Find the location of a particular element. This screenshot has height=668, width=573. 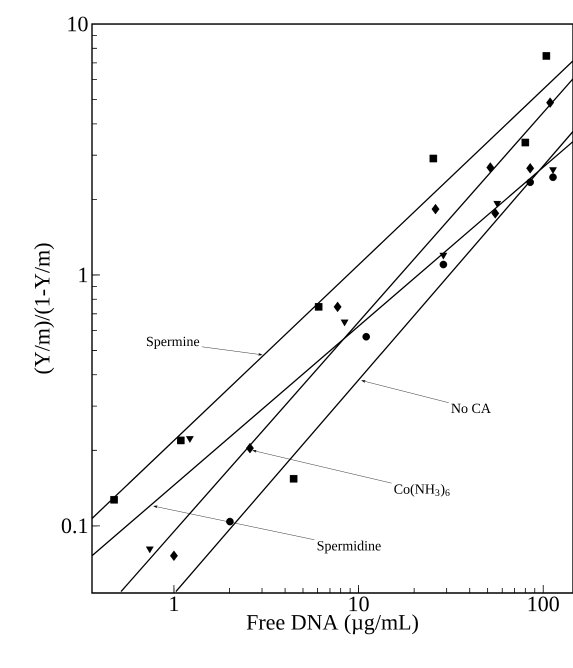

x-tick-label: 10 is located at coordinates (359, 604).